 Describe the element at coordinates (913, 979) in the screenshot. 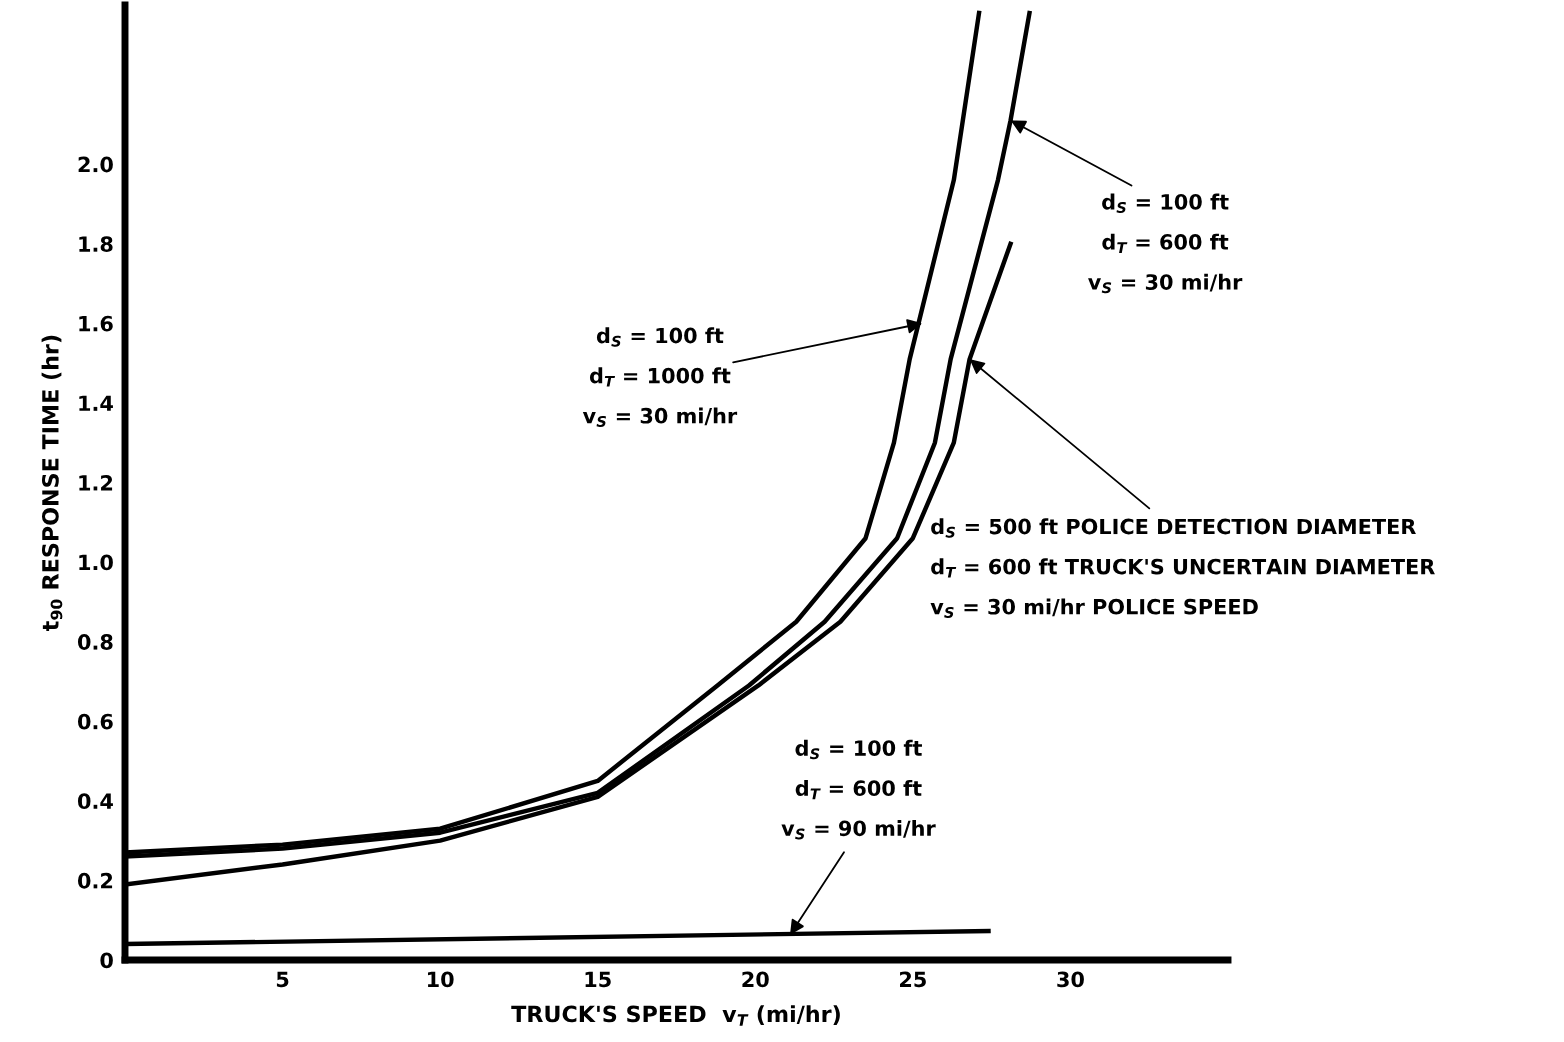

I see `x-tick-label: 25` at that location.